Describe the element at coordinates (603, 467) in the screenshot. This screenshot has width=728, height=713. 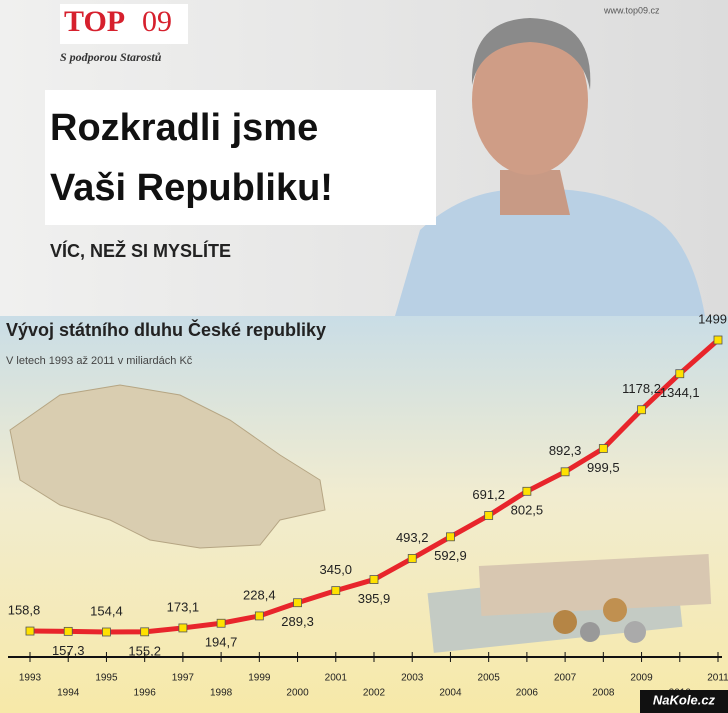
I see `value-label: 999,5` at that location.